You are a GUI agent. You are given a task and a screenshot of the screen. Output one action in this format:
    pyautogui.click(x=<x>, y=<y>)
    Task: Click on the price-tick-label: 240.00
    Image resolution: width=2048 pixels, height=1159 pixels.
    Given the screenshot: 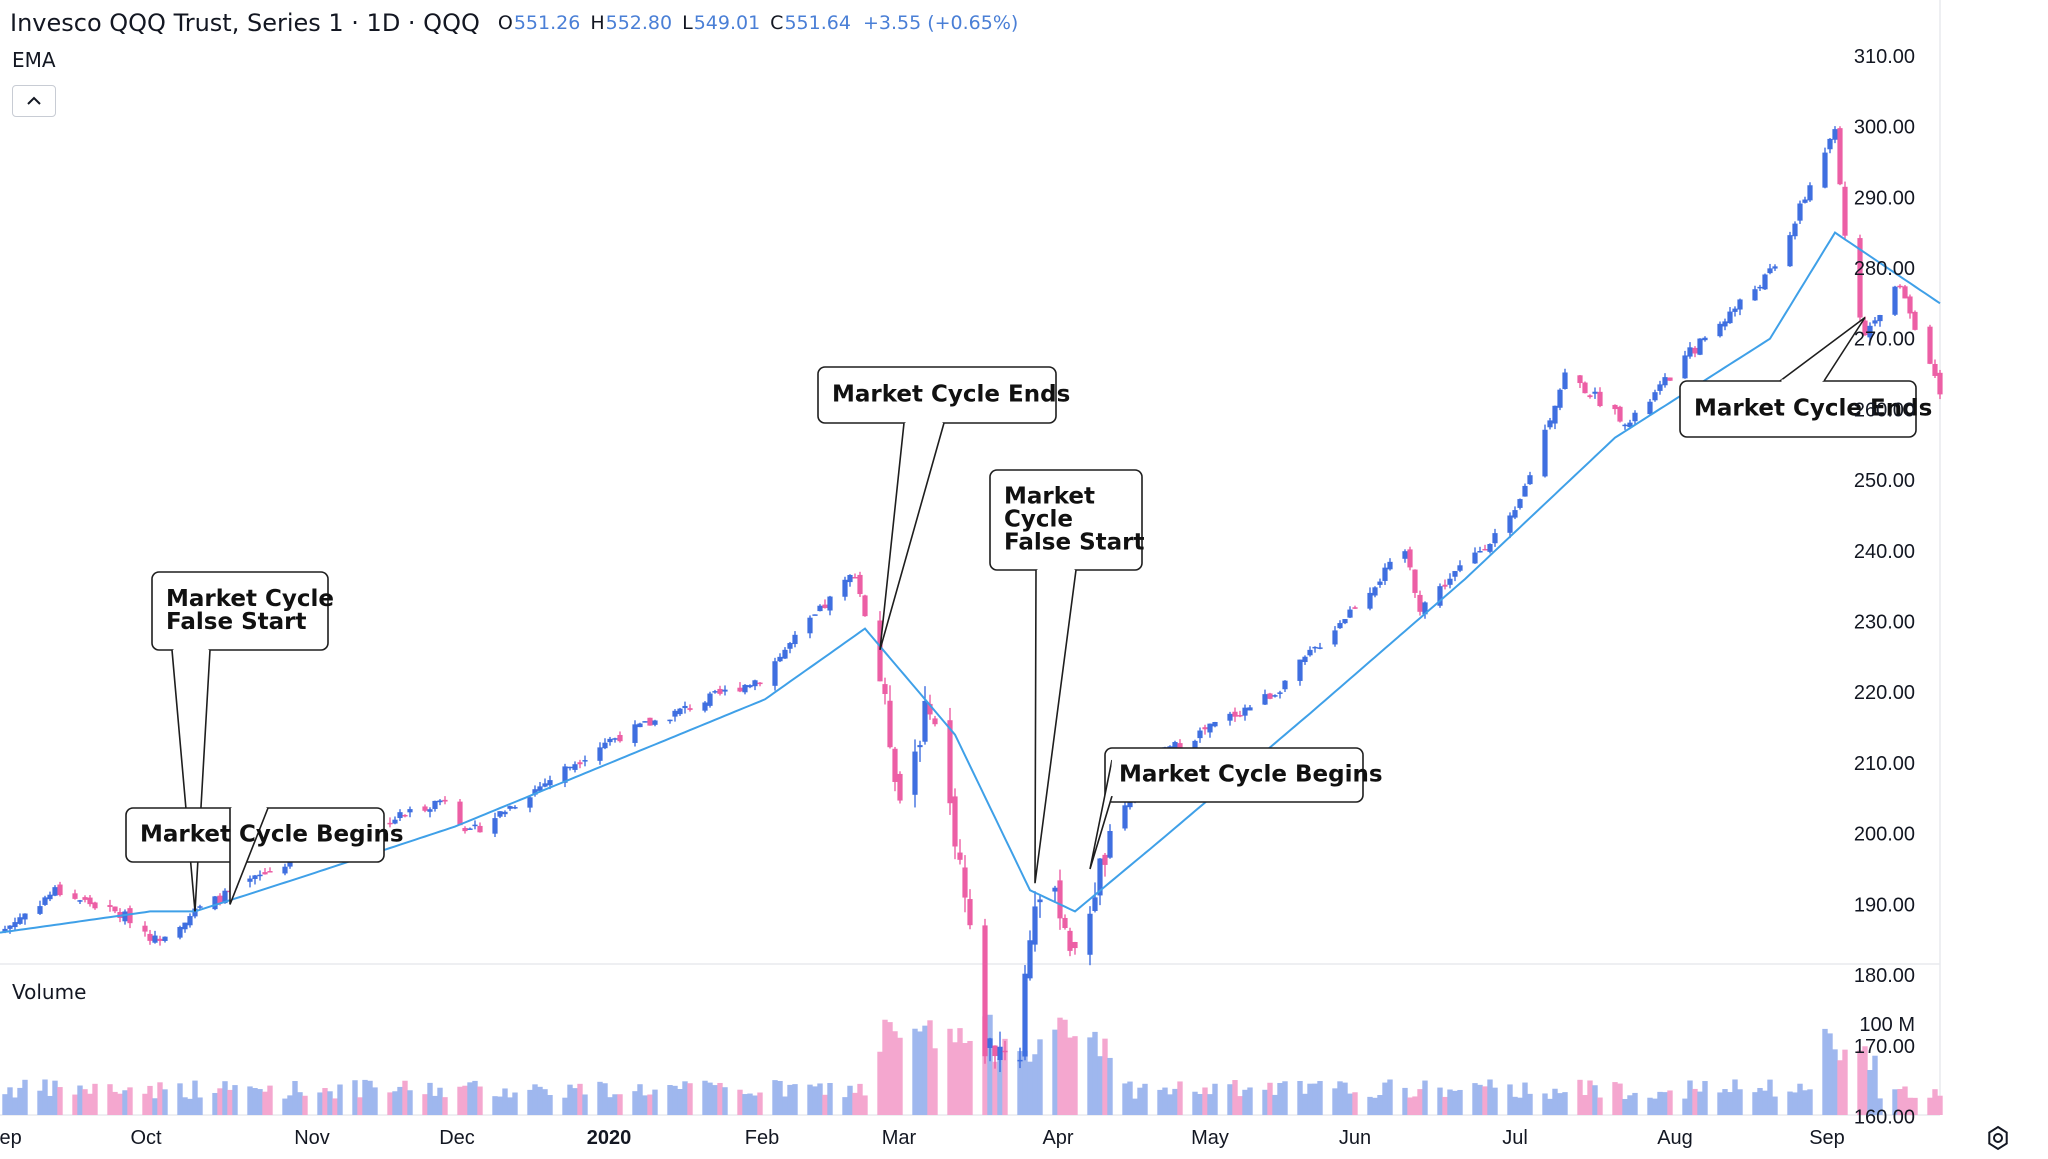 What is the action you would take?
    pyautogui.click(x=1884, y=552)
    